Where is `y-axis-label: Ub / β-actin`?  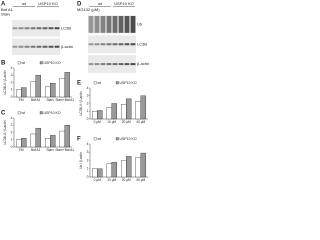
y-axis-label: Ub / β-actin is located at coordinates (81, 160).